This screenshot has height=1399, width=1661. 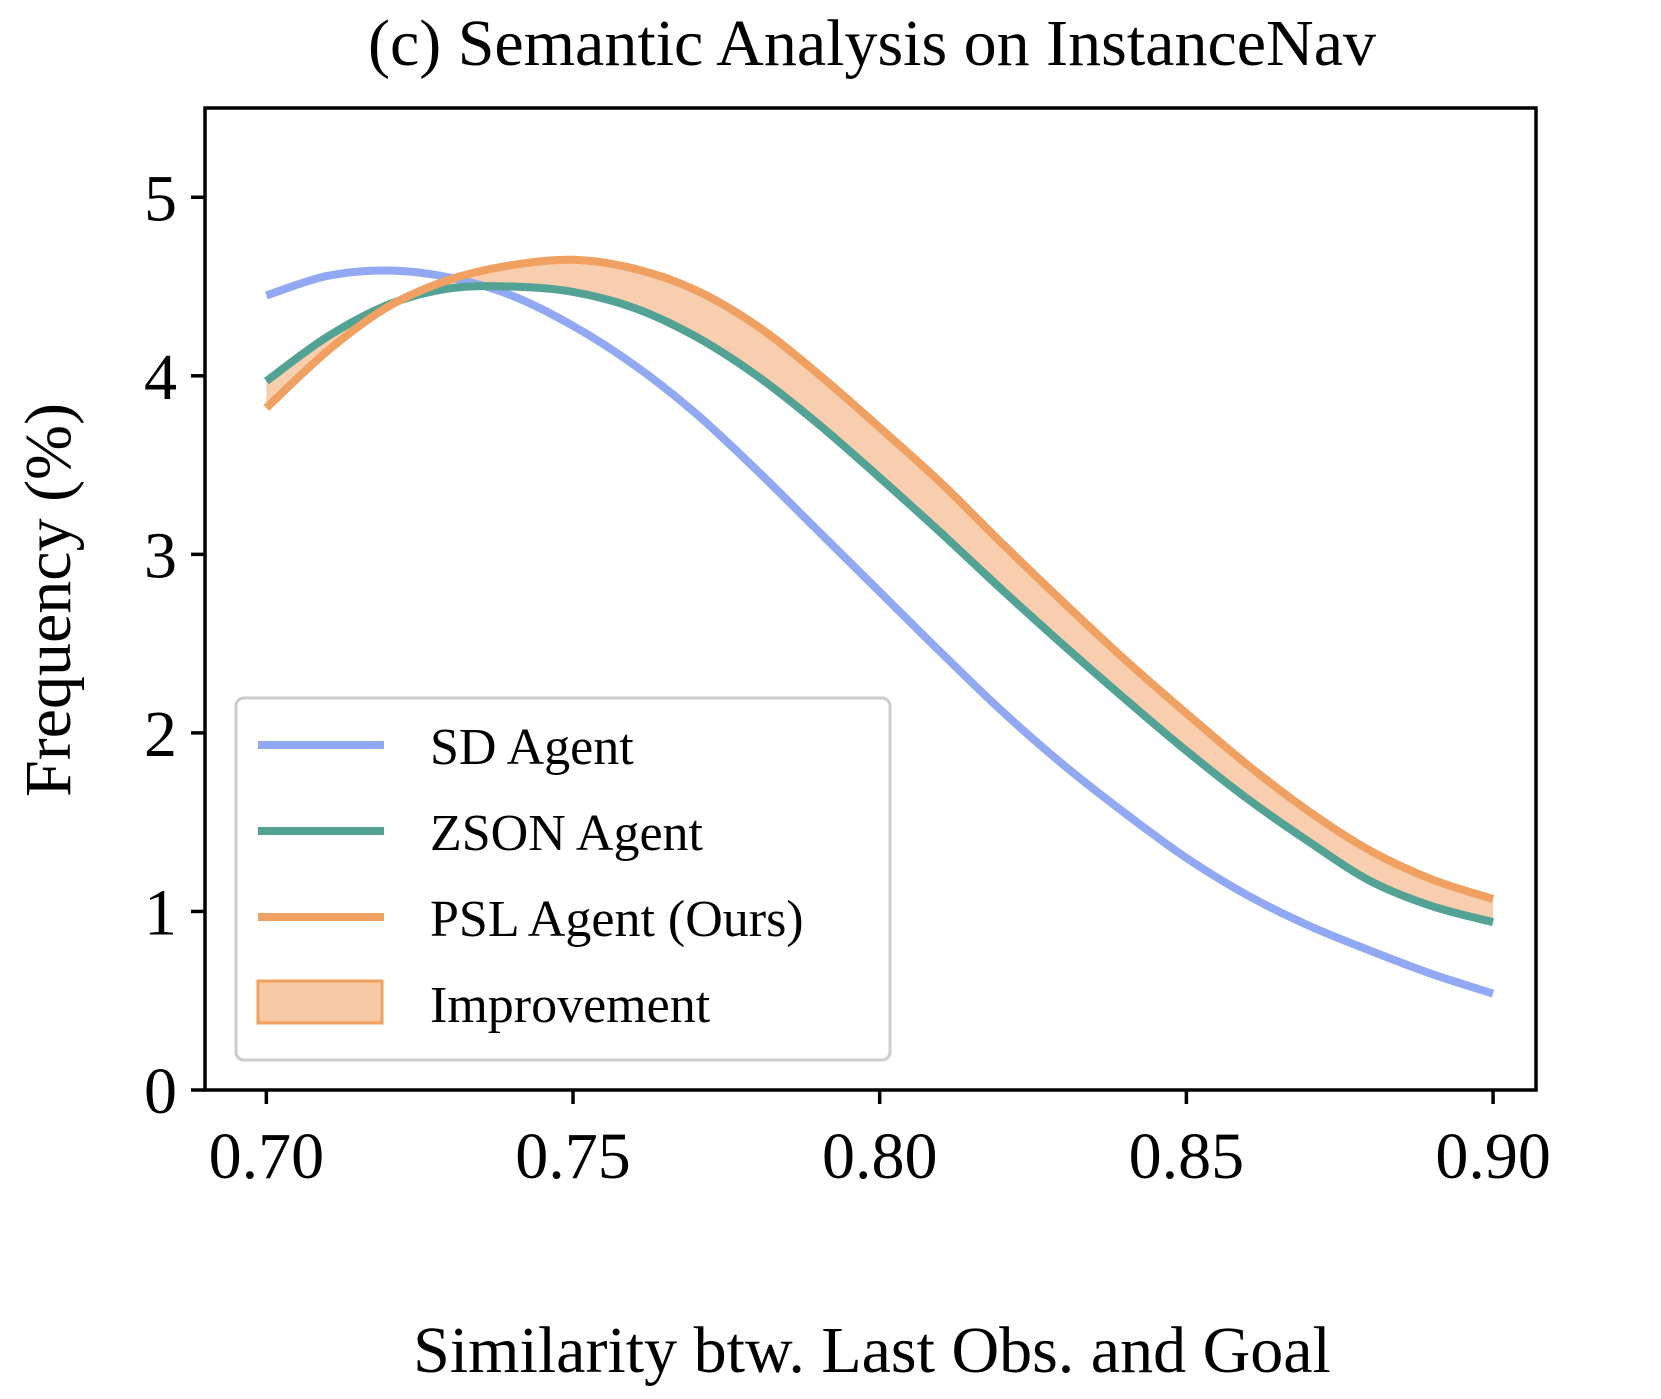 I want to click on y-tick-label: 5, so click(x=160, y=198).